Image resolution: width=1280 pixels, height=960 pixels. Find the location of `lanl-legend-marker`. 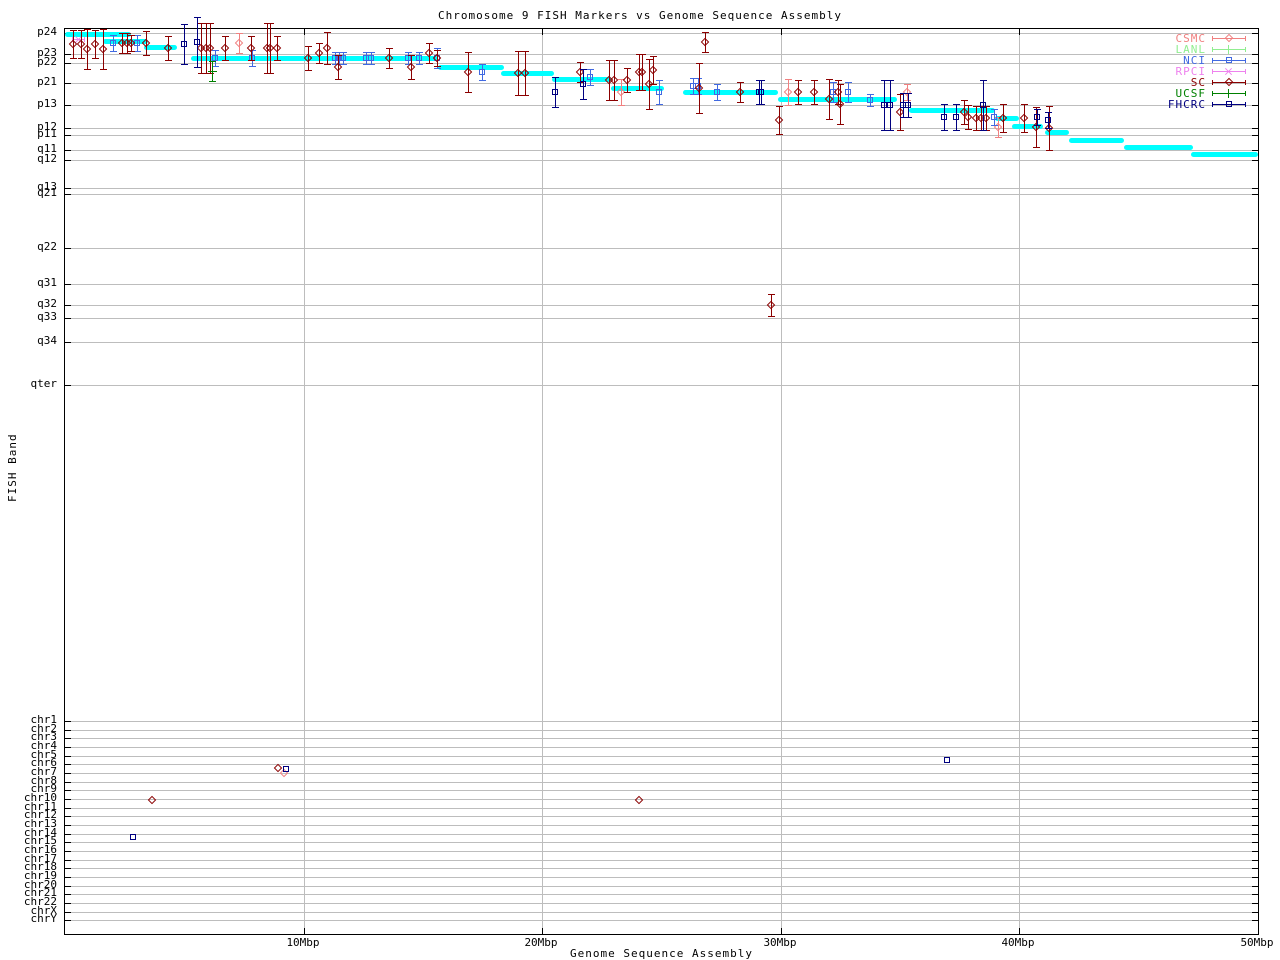

lanl-legend-marker is located at coordinates (1228, 49).